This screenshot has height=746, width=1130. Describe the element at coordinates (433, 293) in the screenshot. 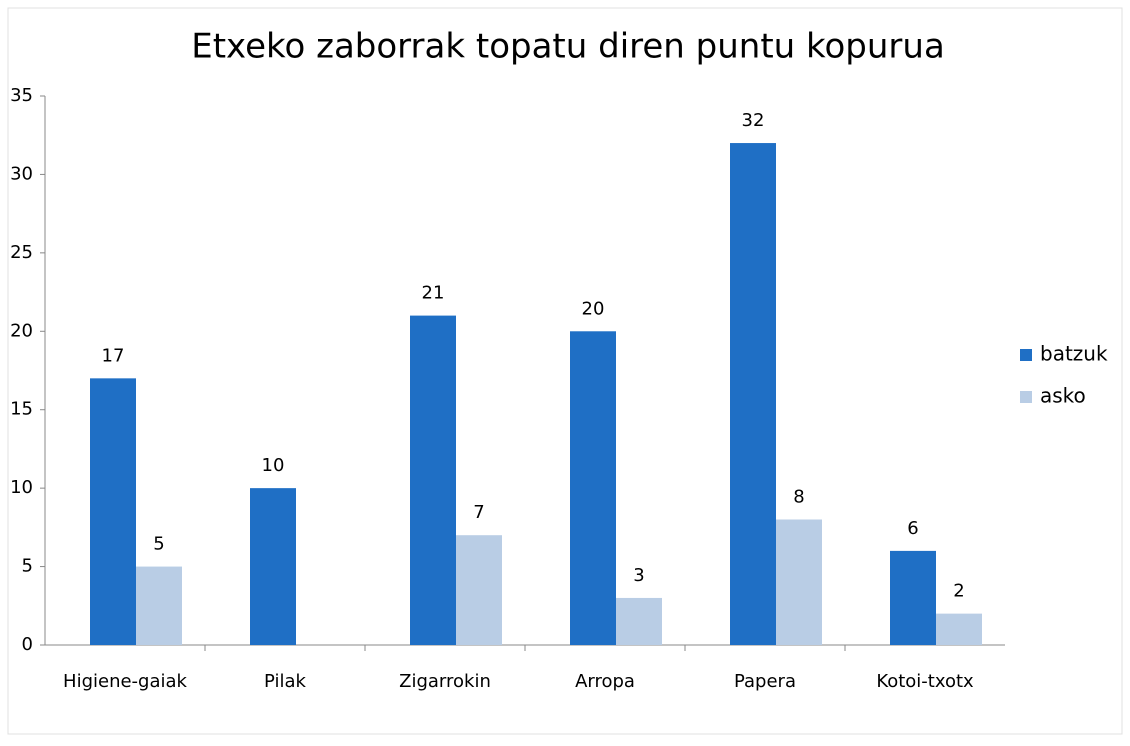

I see `data-label: 21` at that location.